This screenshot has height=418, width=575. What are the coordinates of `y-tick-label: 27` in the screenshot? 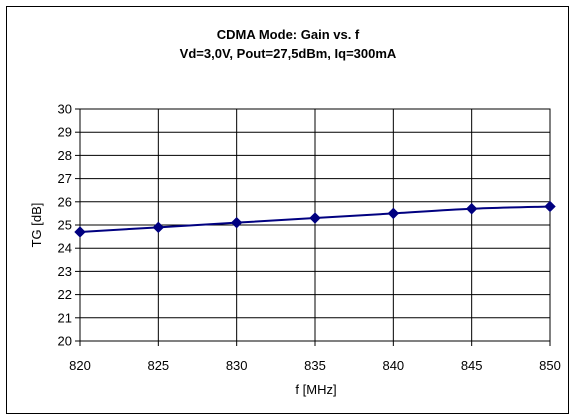 It's located at (65, 178).